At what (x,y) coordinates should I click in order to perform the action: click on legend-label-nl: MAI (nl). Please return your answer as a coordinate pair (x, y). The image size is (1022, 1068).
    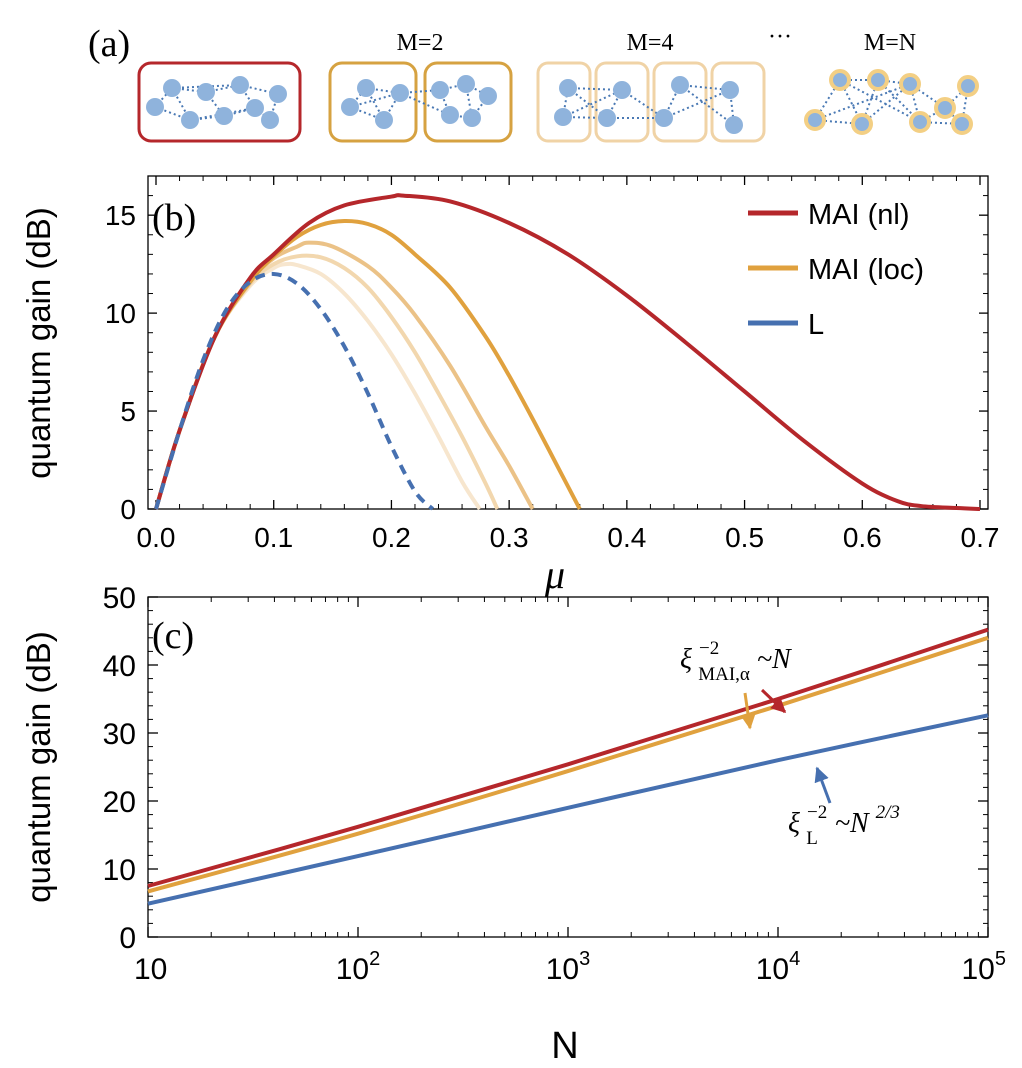
    Looking at the image, I should click on (859, 215).